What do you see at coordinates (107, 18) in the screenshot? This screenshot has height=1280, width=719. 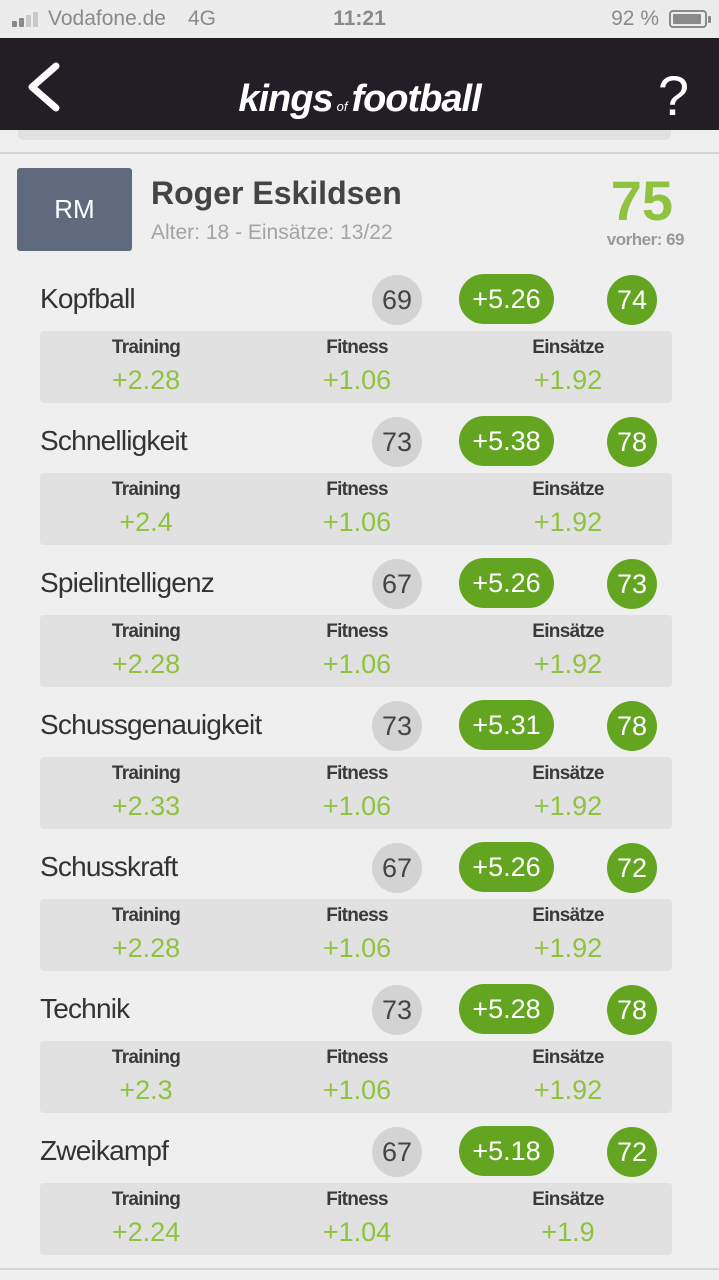 I see `carrier-label: Vodafone.de` at bounding box center [107, 18].